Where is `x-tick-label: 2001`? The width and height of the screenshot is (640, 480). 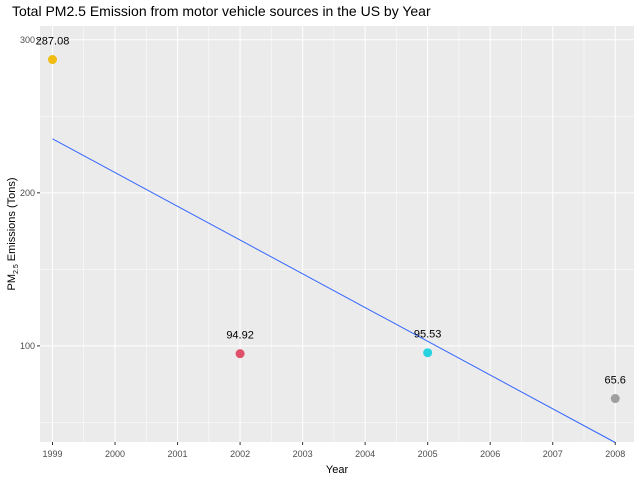 x-tick-label: 2001 is located at coordinates (178, 454).